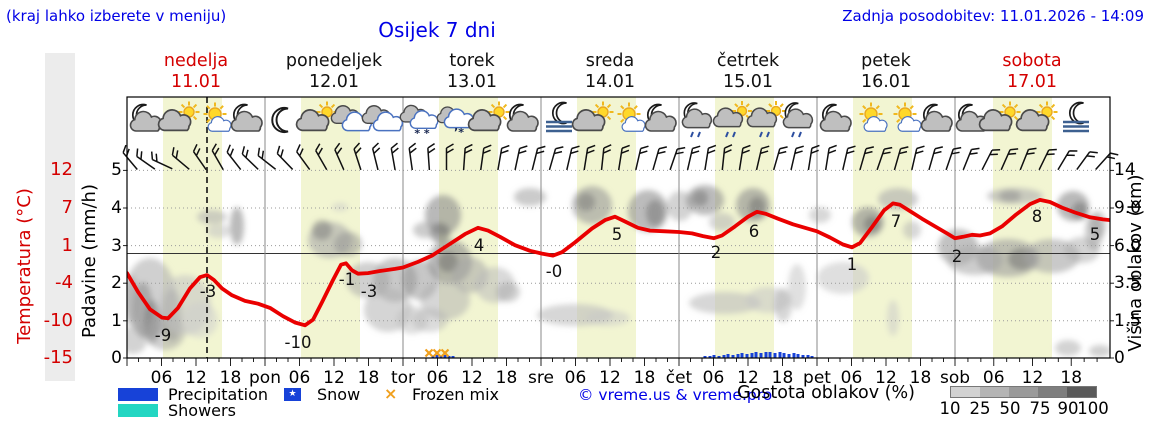 This screenshot has width=1152, height=443. Describe the element at coordinates (754, 231) in the screenshot. I see `temp-point-label: 6` at that location.